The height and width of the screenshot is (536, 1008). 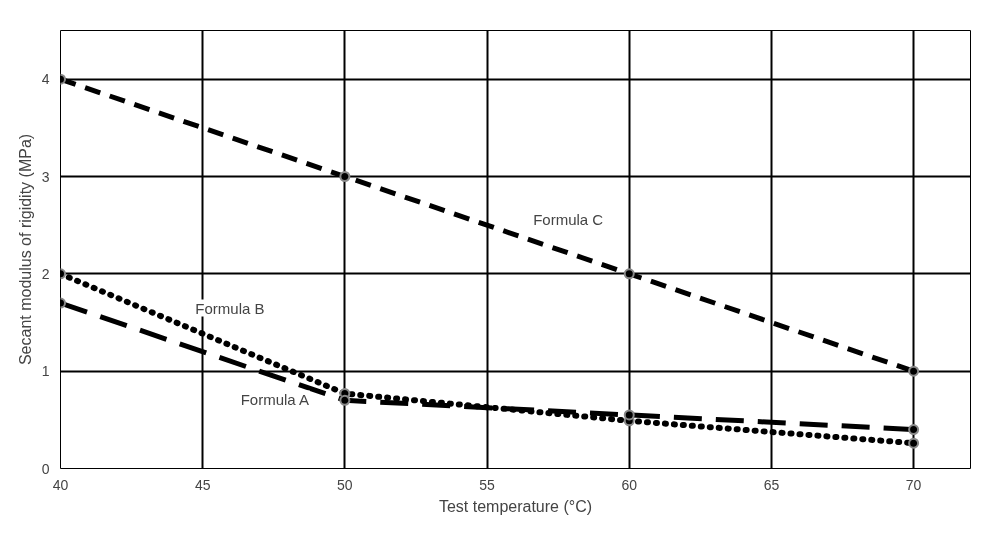 What do you see at coordinates (275, 399) in the screenshot?
I see `series-label: Formula A` at bounding box center [275, 399].